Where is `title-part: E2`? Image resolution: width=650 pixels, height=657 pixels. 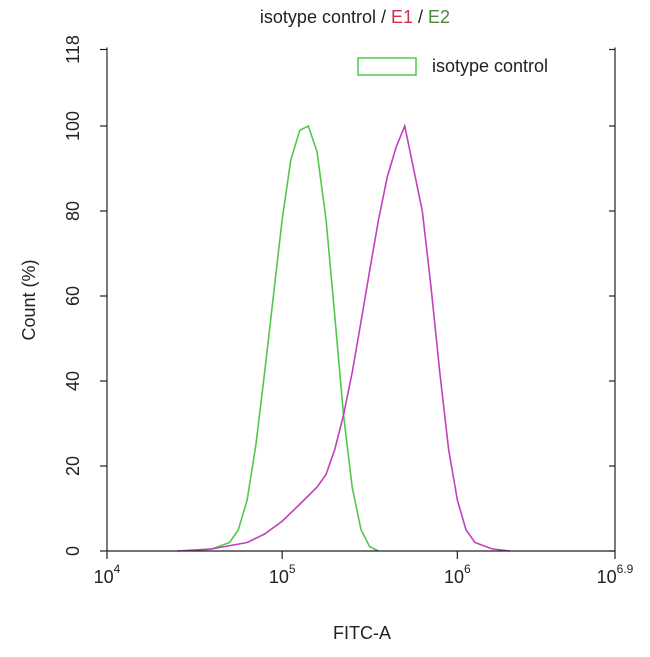 title-part: E2 is located at coordinates (439, 17).